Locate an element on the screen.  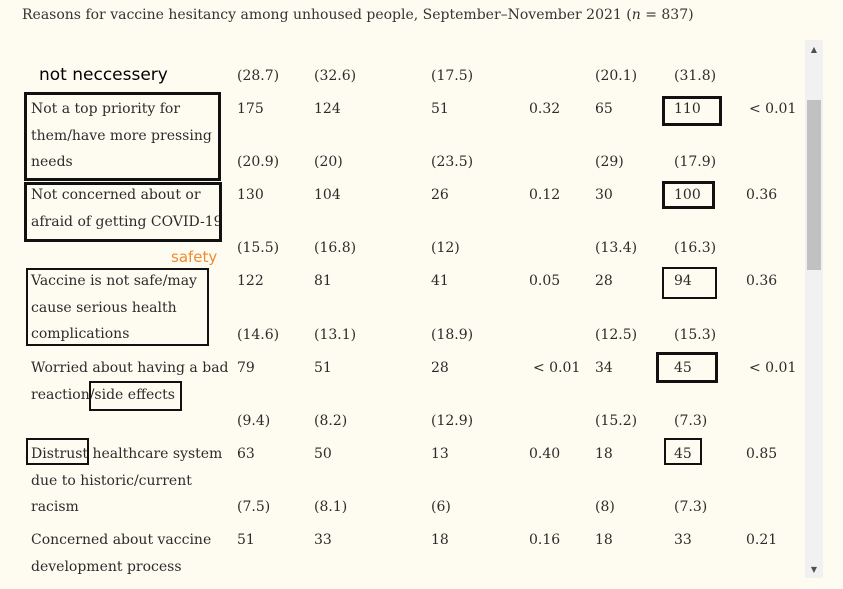
value-cell: 81 is located at coordinates (323, 281).